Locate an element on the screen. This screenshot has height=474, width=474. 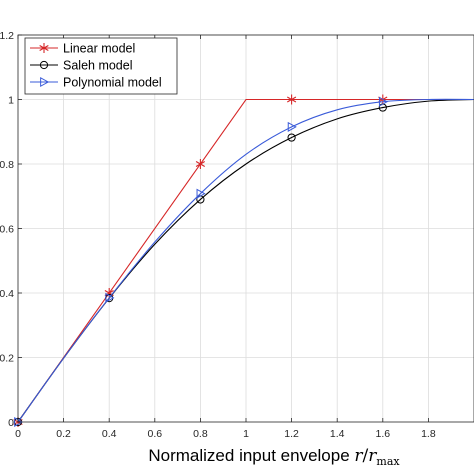
x-axis-label-r: r is located at coordinates (358, 456).